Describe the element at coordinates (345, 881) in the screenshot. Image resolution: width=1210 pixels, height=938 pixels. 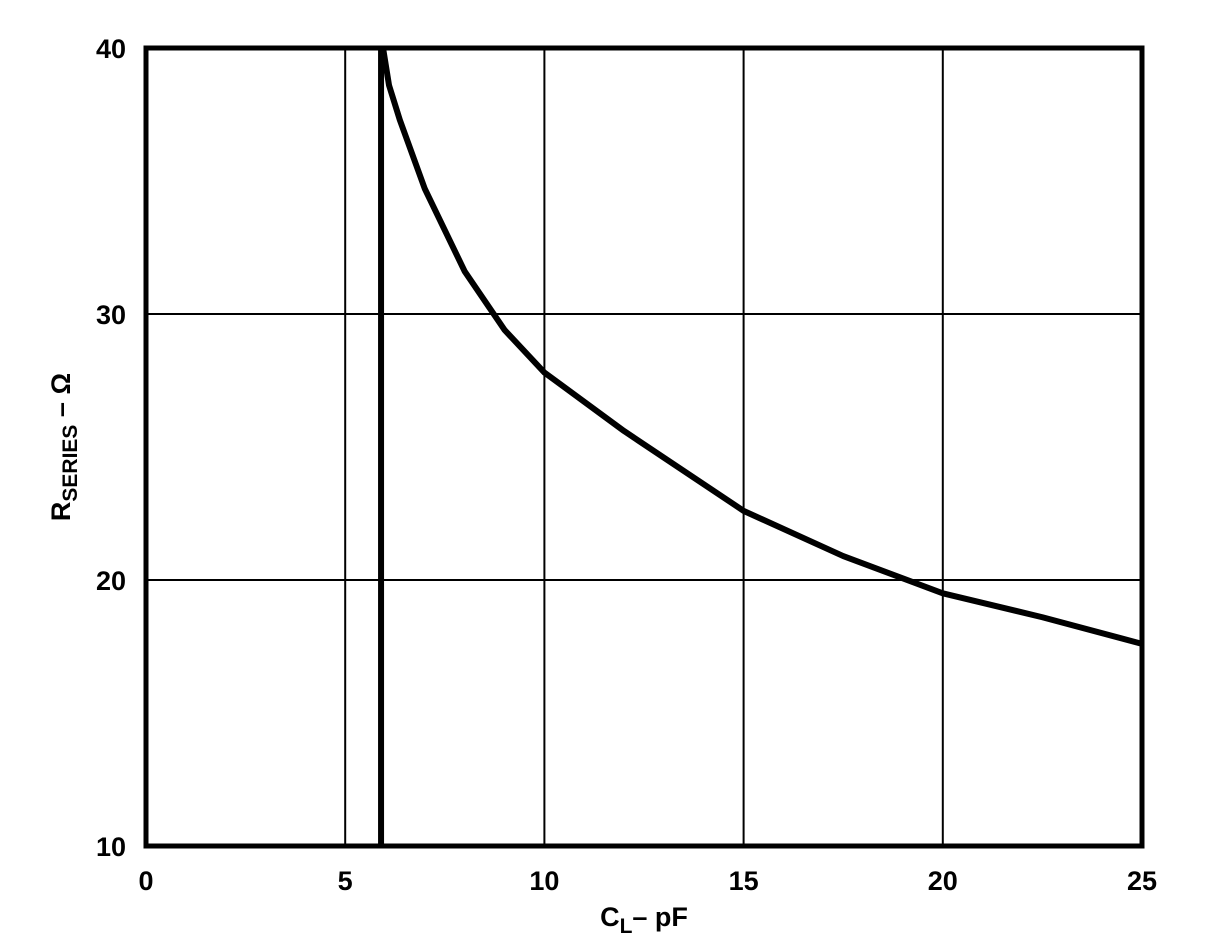
I see `x-tick-label: 5` at that location.